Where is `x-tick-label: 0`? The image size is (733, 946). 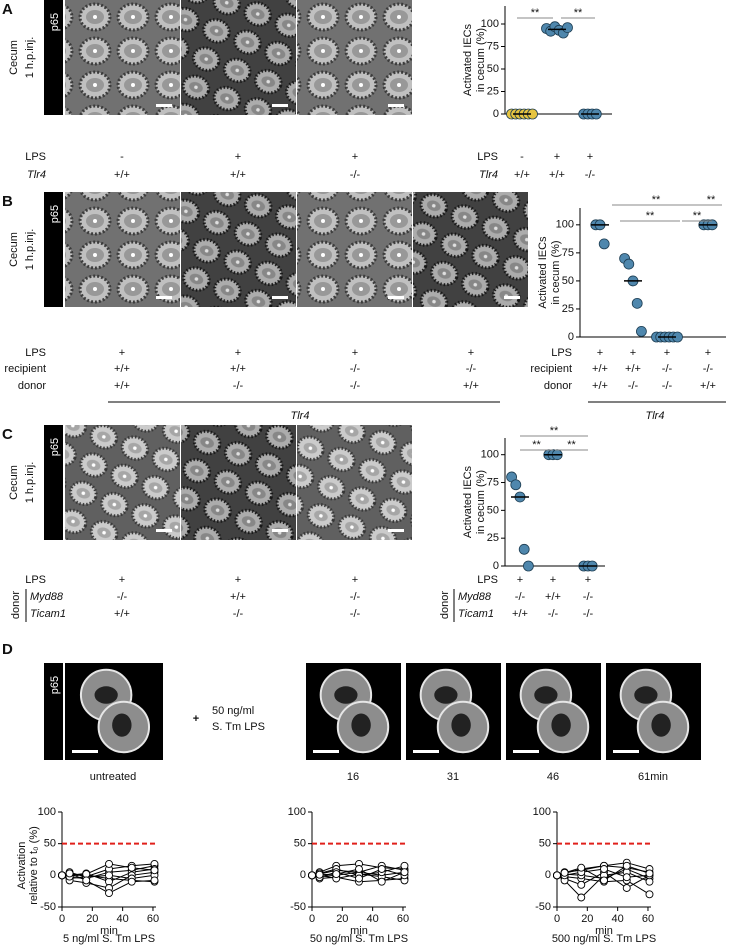
x-tick-label: 0 is located at coordinates (62, 919).